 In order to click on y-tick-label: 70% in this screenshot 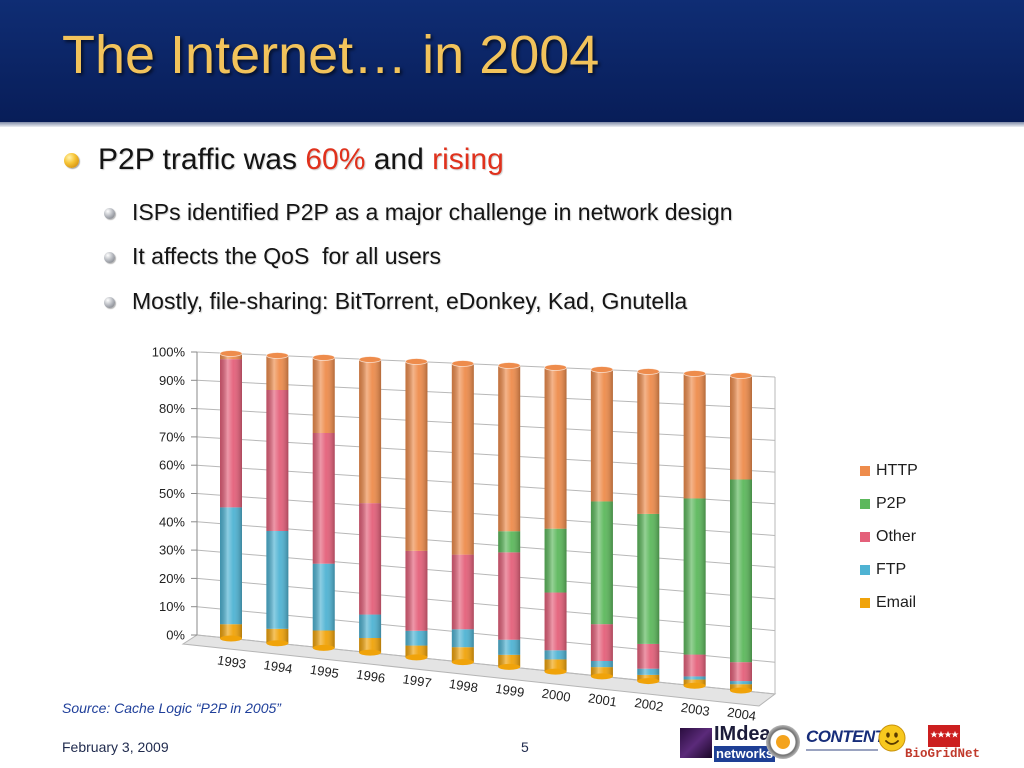, I will do `click(172, 436)`.